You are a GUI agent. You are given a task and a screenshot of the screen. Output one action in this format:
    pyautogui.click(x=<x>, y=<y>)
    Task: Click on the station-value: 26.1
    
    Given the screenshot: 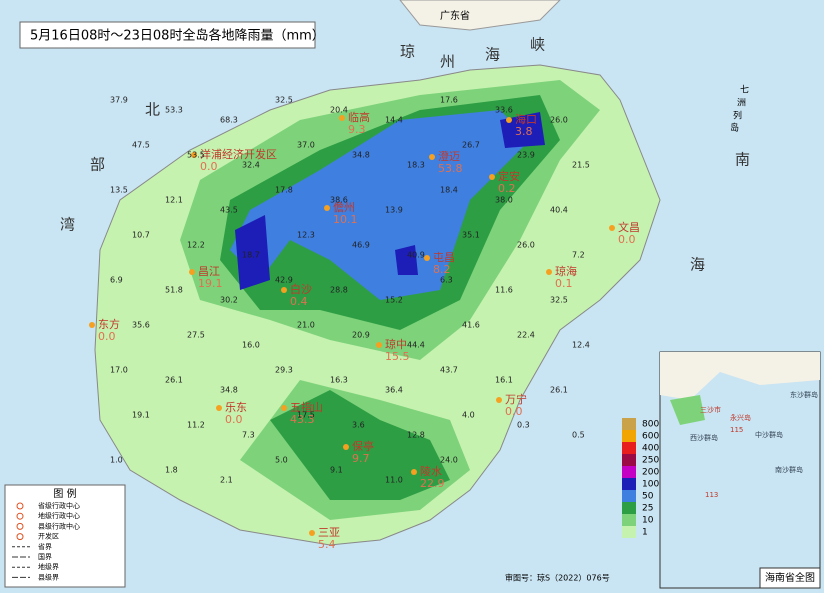 What is the action you would take?
    pyautogui.click(x=174, y=380)
    